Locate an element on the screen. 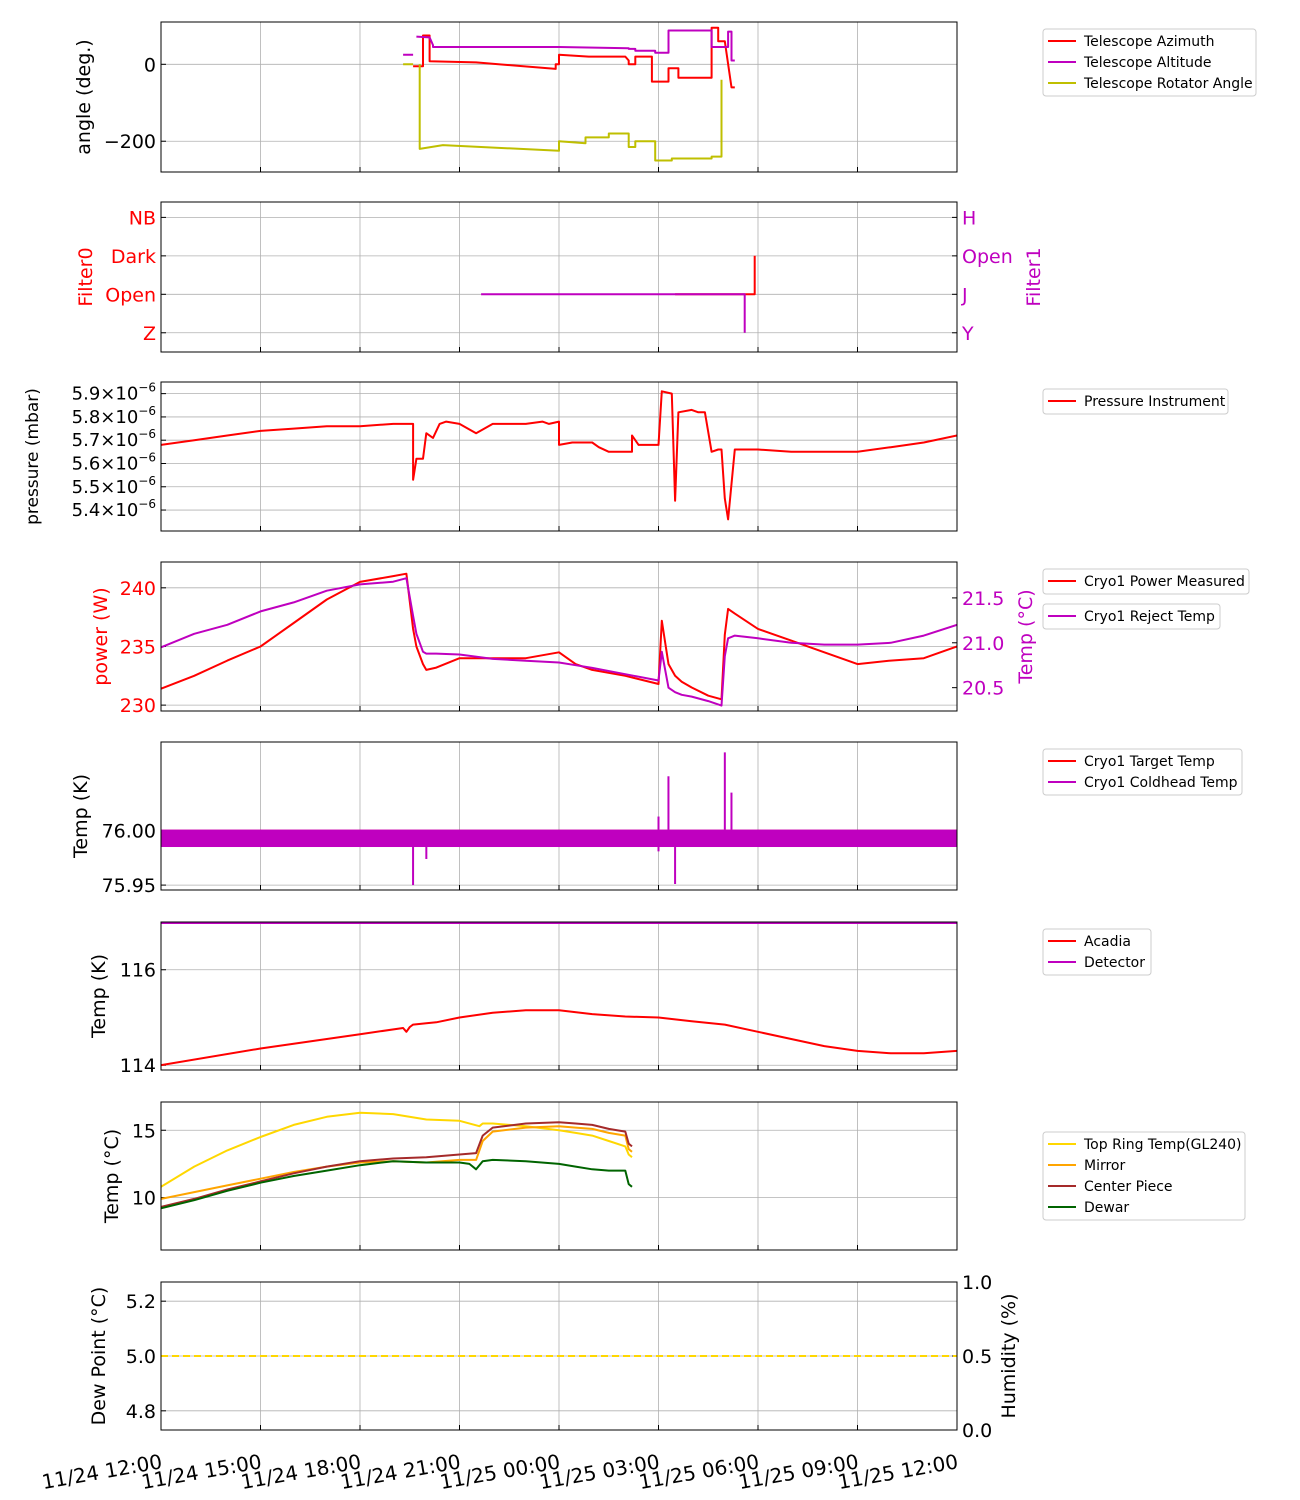 This screenshot has width=1300, height=1500. y-axis-label: Filter0 is located at coordinates (86, 276).